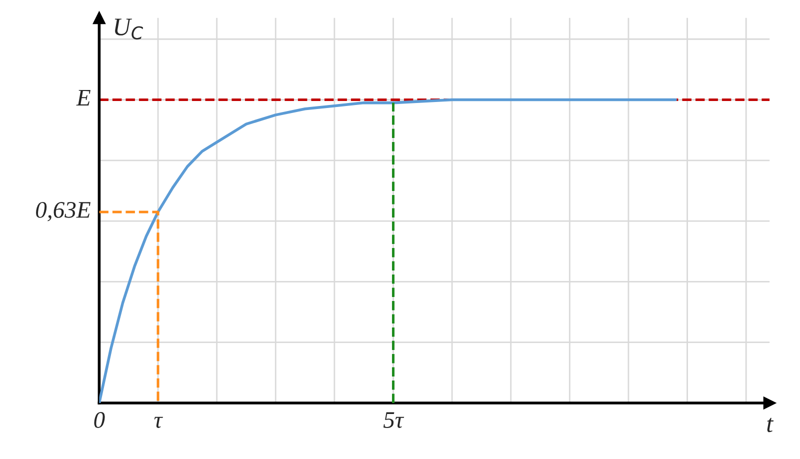 This screenshot has width=800, height=459. Describe the element at coordinates (158, 422) in the screenshot. I see `x-tick-label: τ` at that location.